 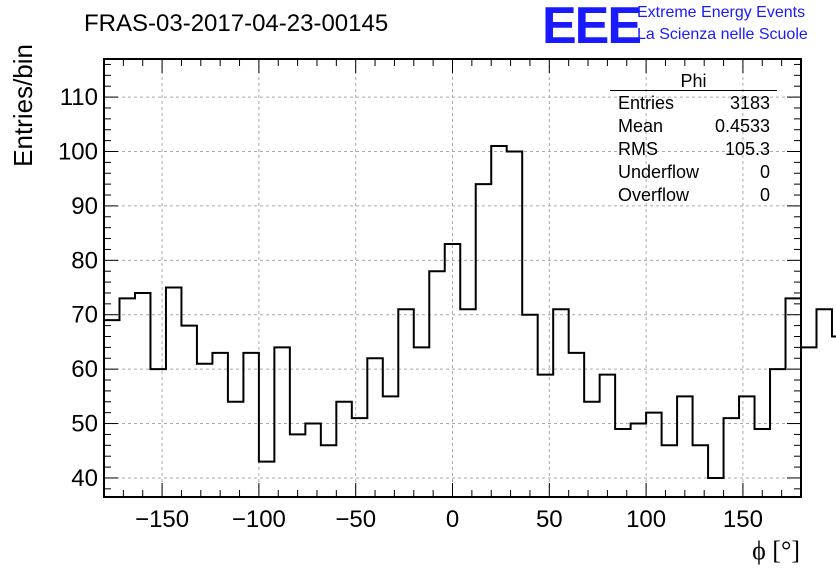 What do you see at coordinates (23, 105) in the screenshot?
I see `y-axis-label: Entries/bin` at bounding box center [23, 105].